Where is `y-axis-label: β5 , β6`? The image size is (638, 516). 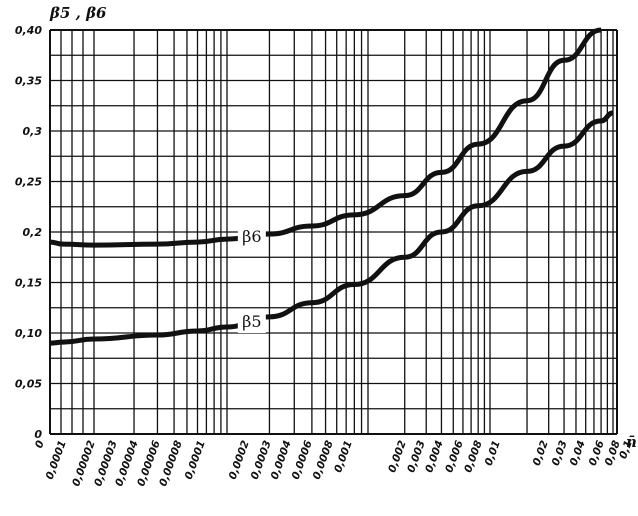
y-axis-label: β5 , β6 is located at coordinates (78, 13).